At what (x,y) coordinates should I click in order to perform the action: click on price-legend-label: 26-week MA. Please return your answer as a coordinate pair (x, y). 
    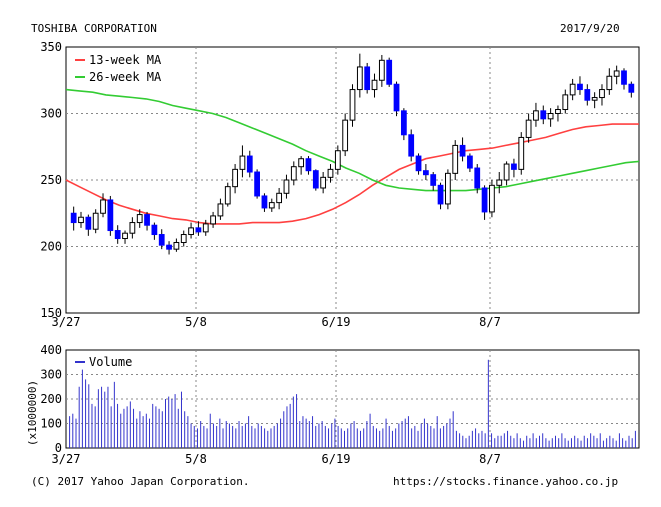
    Looking at the image, I should click on (125, 77).